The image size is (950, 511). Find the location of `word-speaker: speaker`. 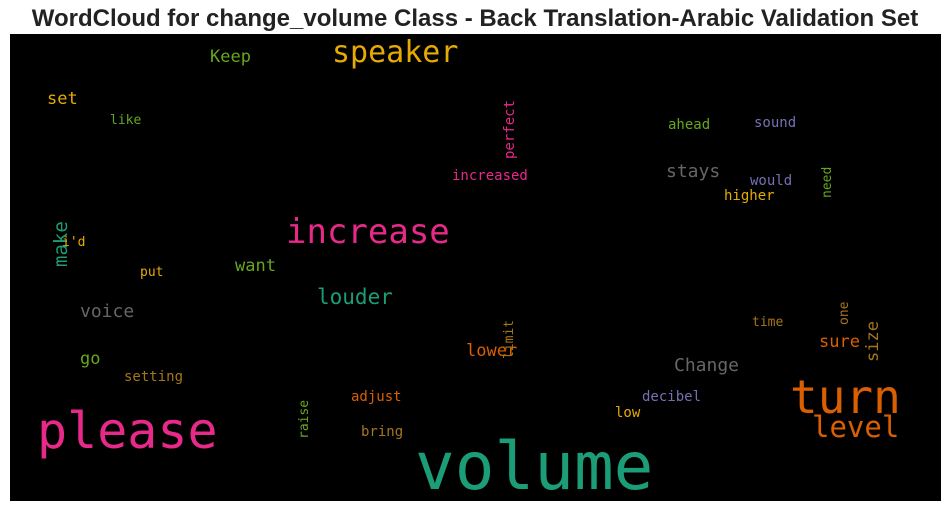

word-speaker: speaker is located at coordinates (395, 52).